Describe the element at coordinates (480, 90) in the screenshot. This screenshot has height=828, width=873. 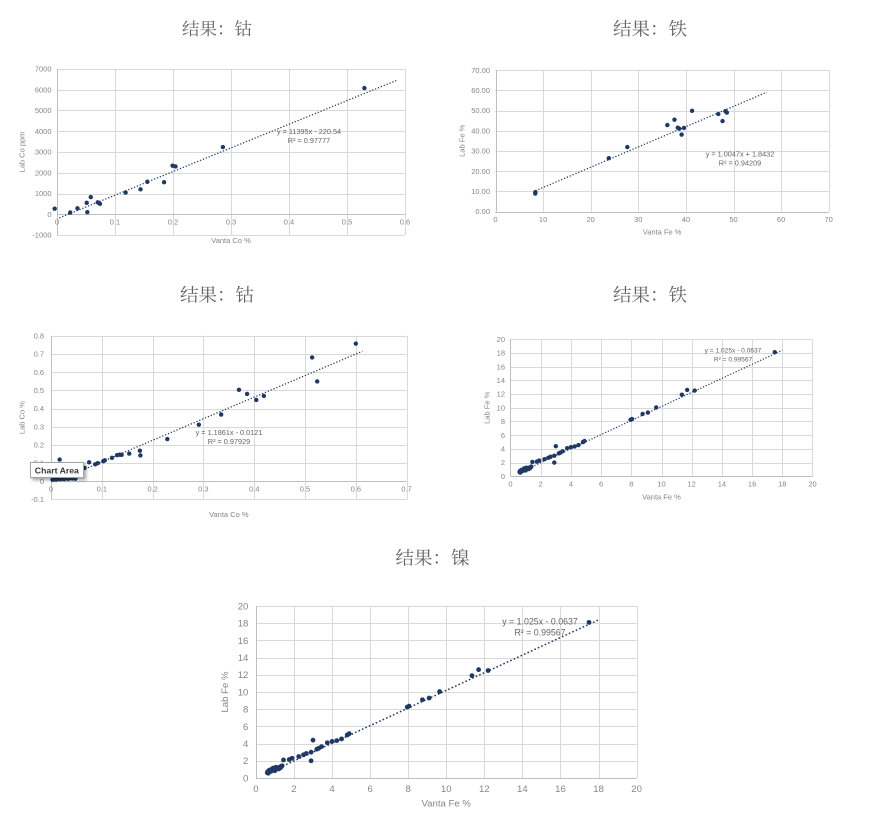
I see `svg-text: 60.00` at that location.